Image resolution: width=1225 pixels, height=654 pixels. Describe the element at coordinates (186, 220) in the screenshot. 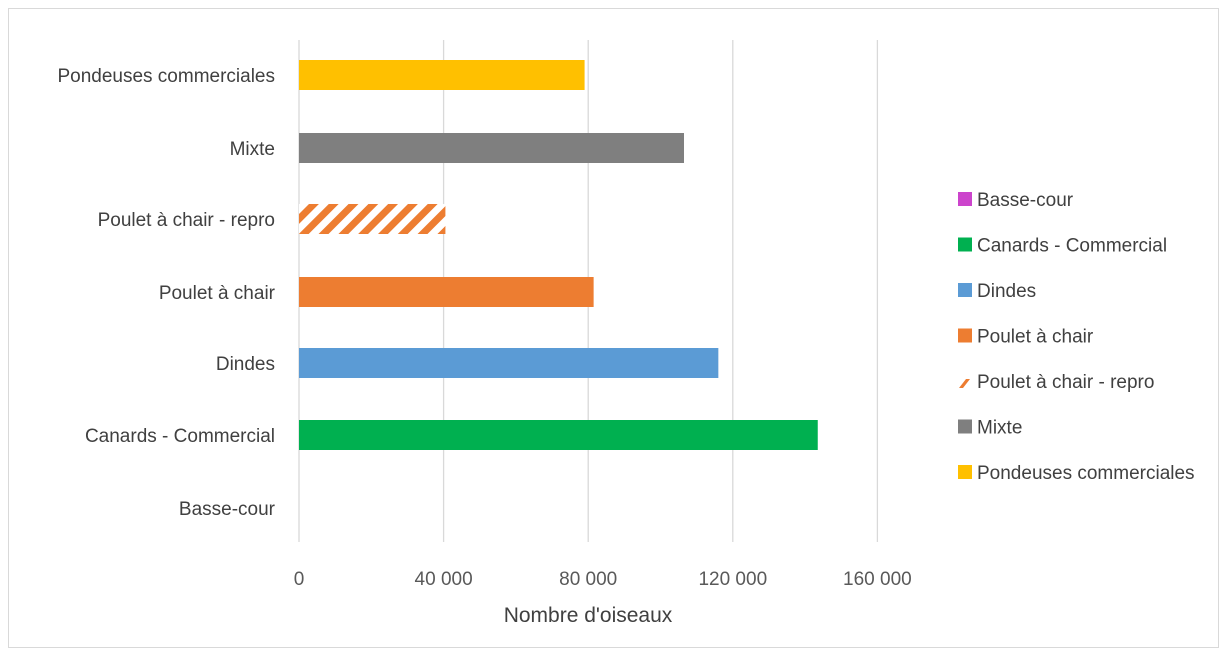

I see `category-label-5: Poulet à chair - repro` at that location.